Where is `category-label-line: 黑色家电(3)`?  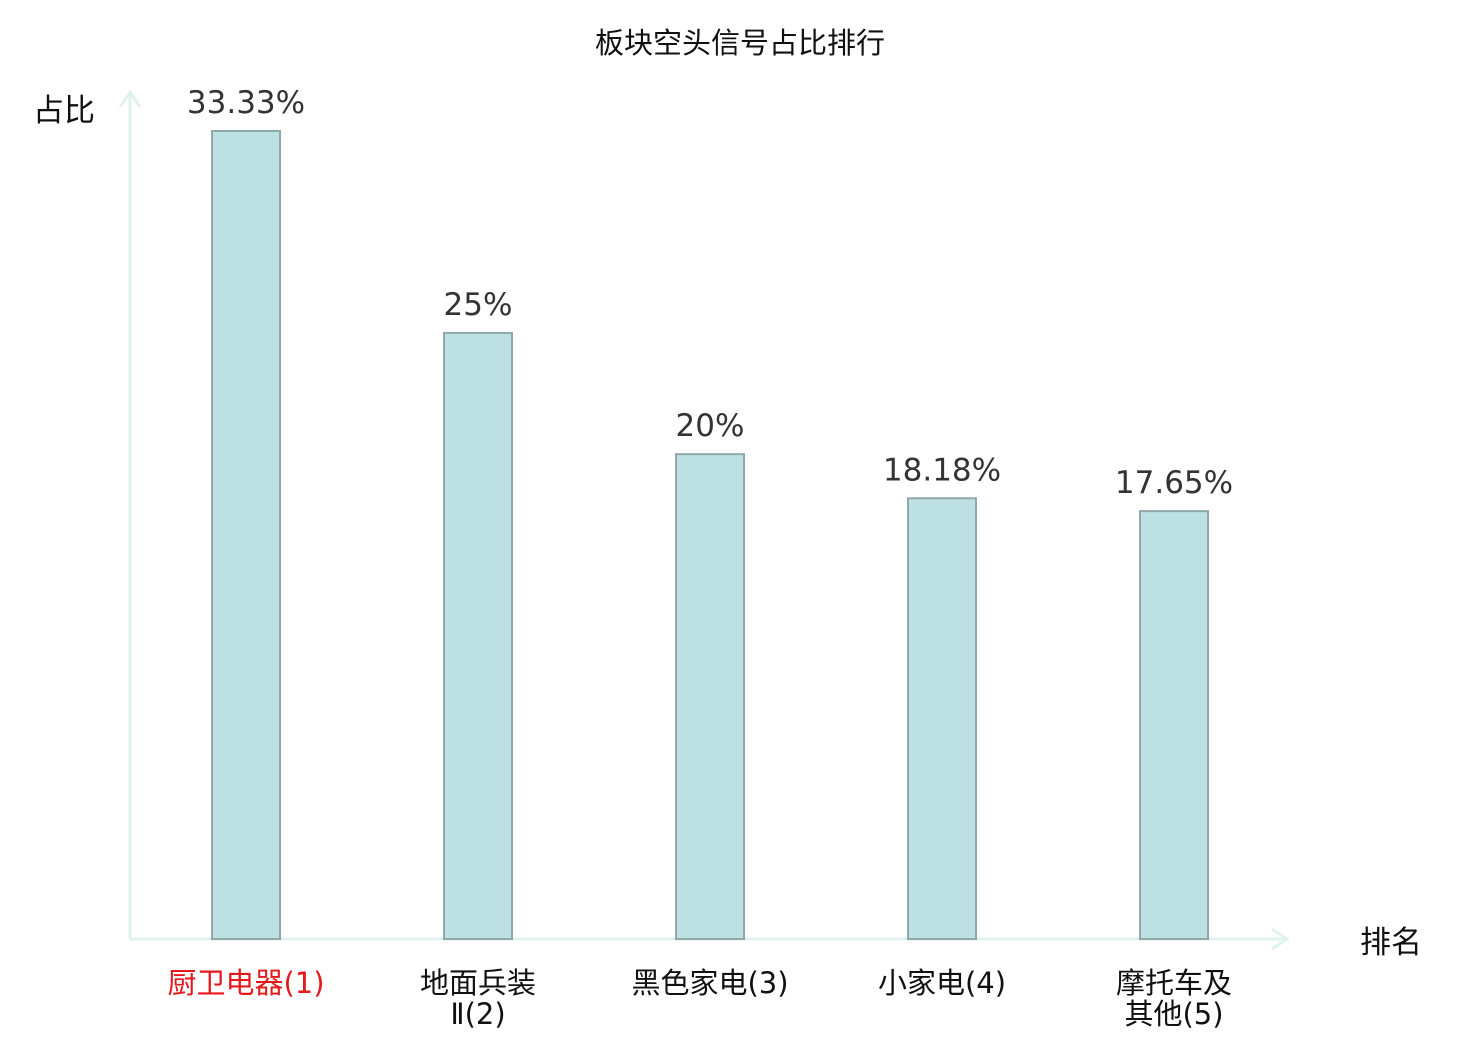 category-label-line: 黑色家电(3) is located at coordinates (709, 983).